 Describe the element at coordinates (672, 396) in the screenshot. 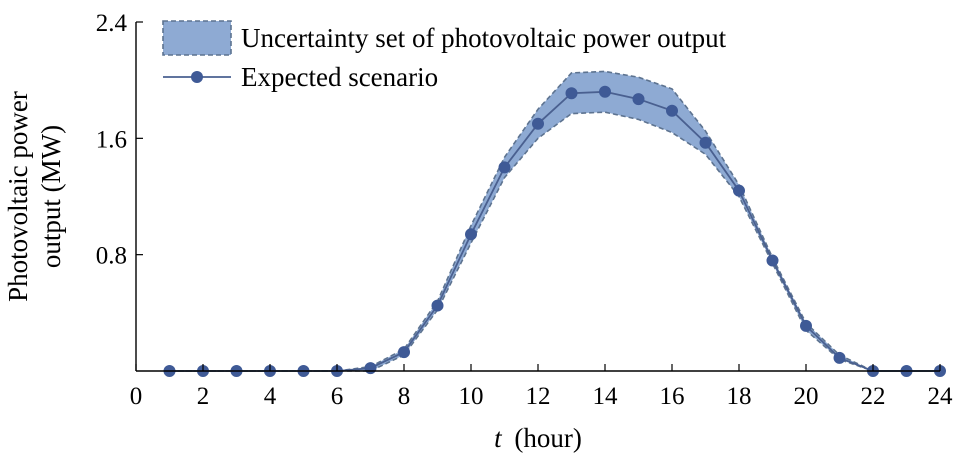

I see `x-tick-label-16: 16` at that location.